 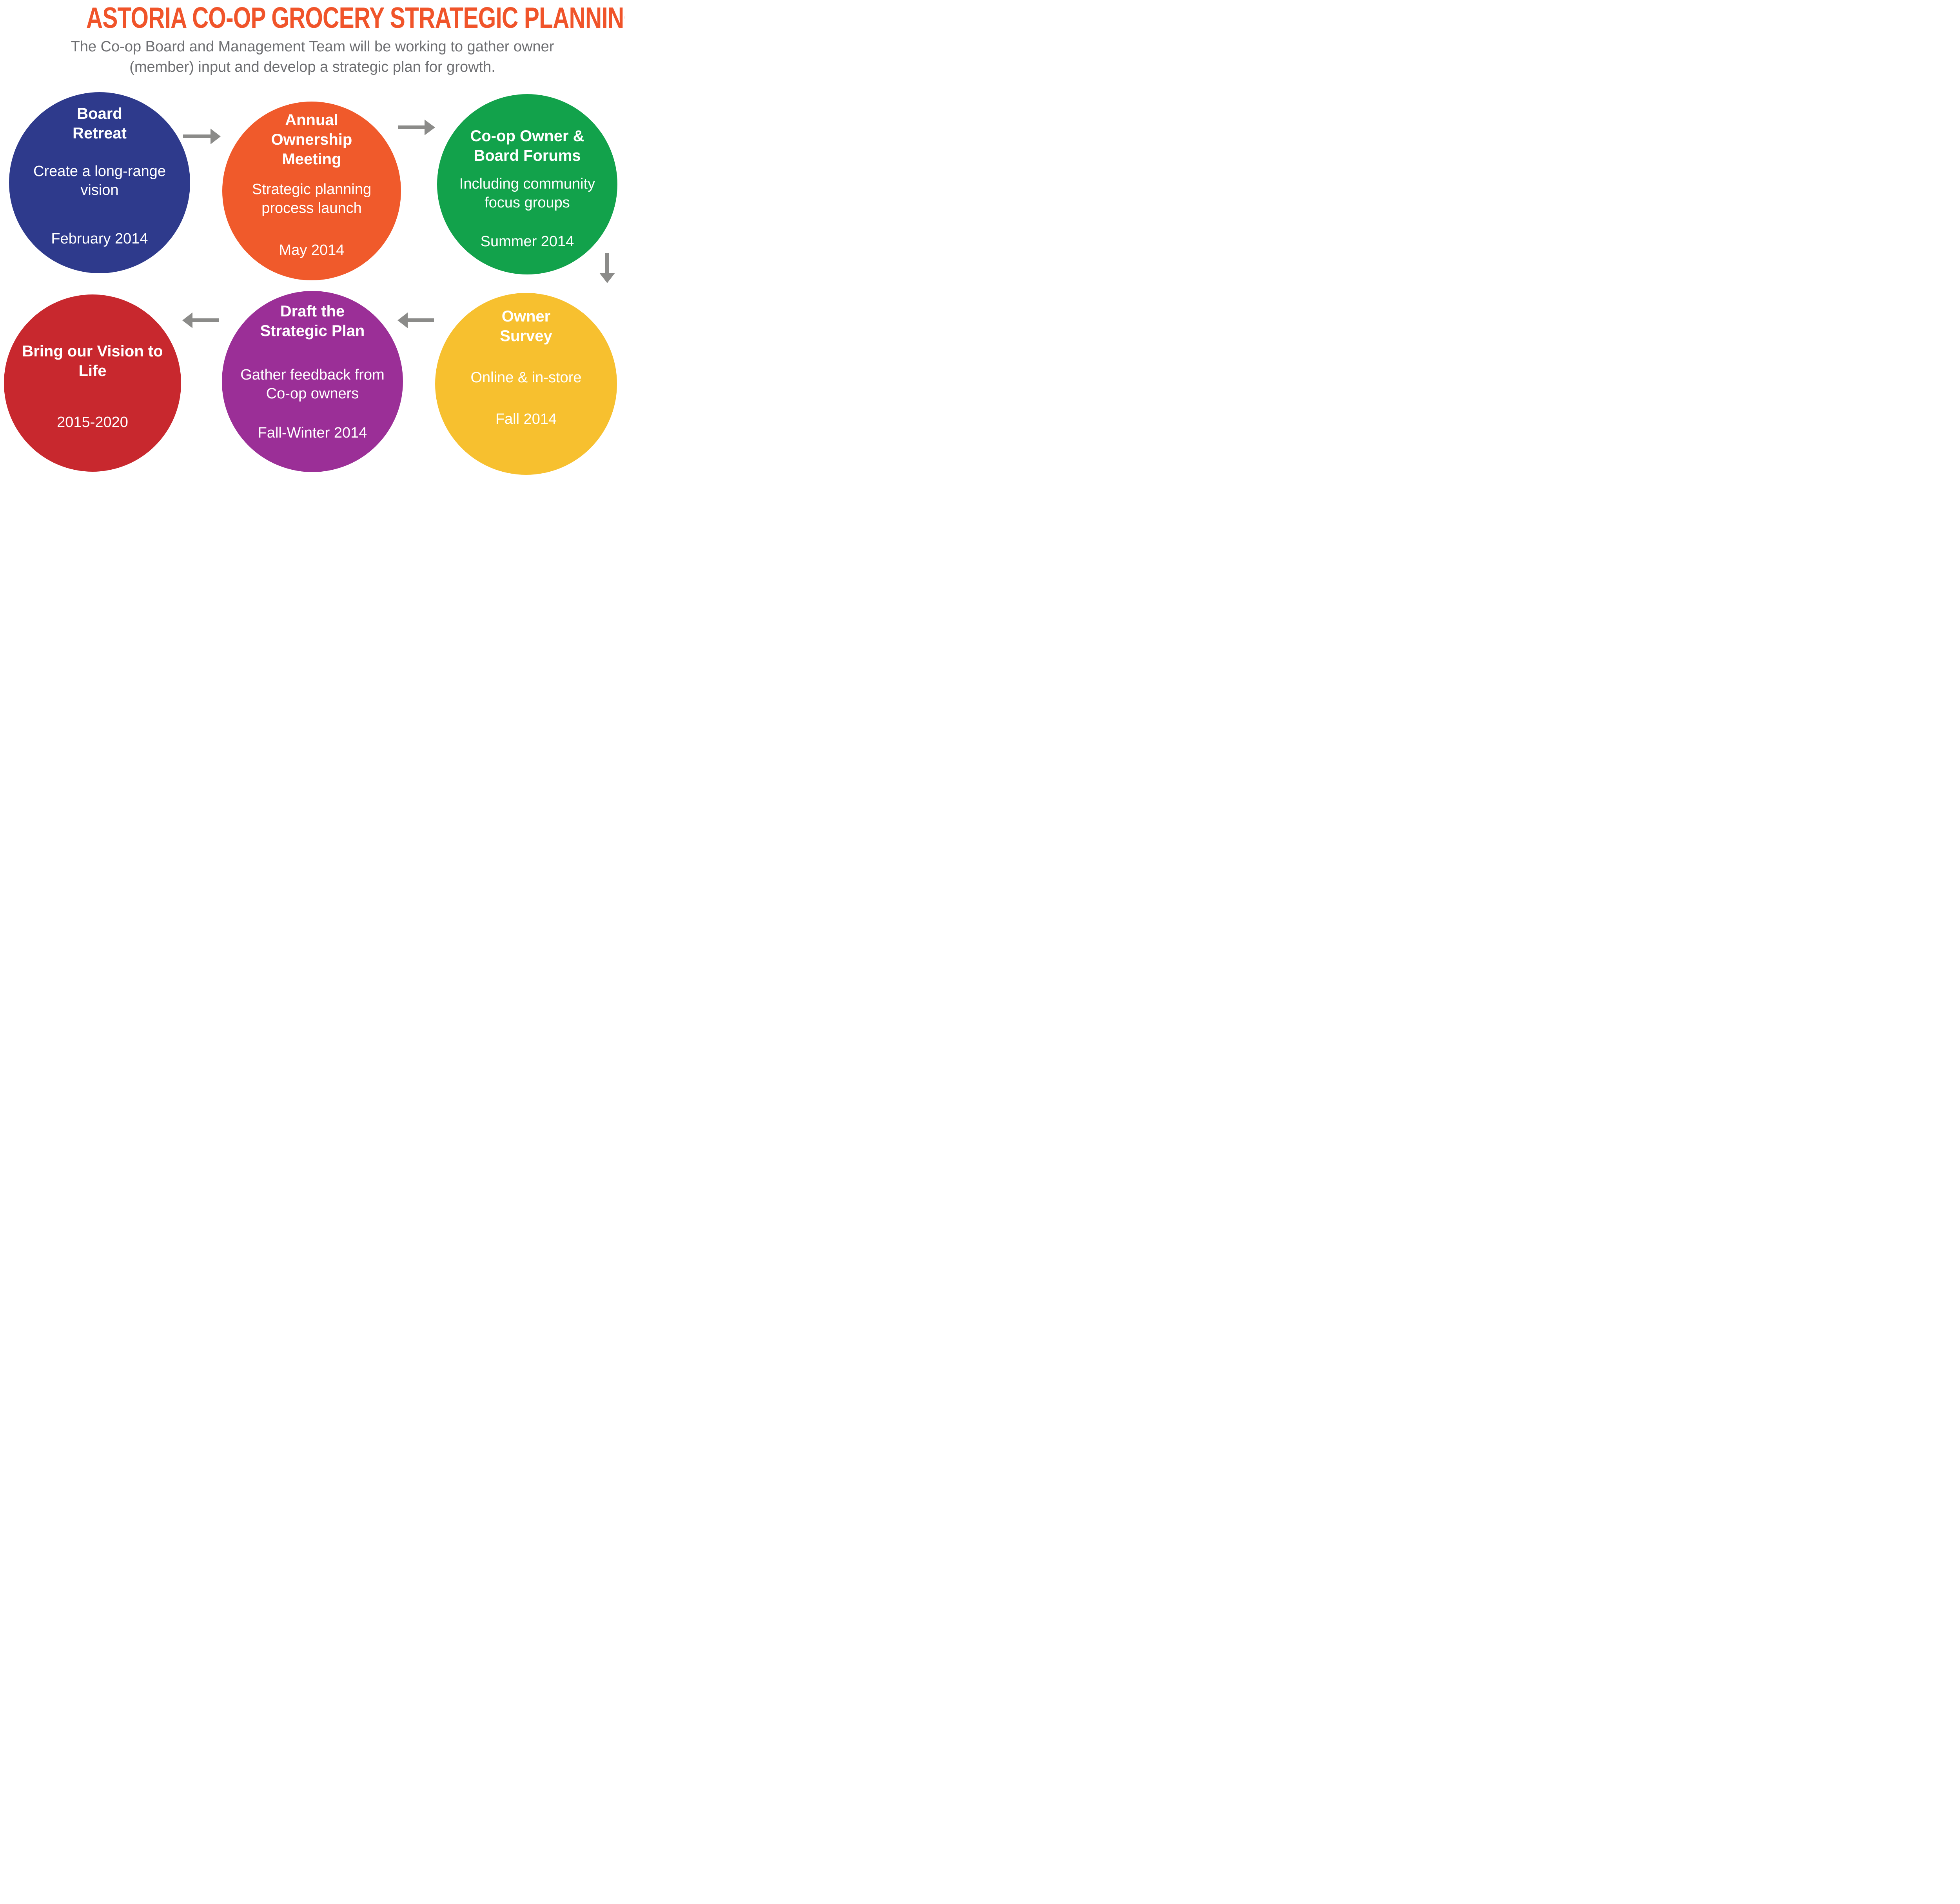 I want to click on step-description: Create a long-range vision, so click(x=99, y=180).